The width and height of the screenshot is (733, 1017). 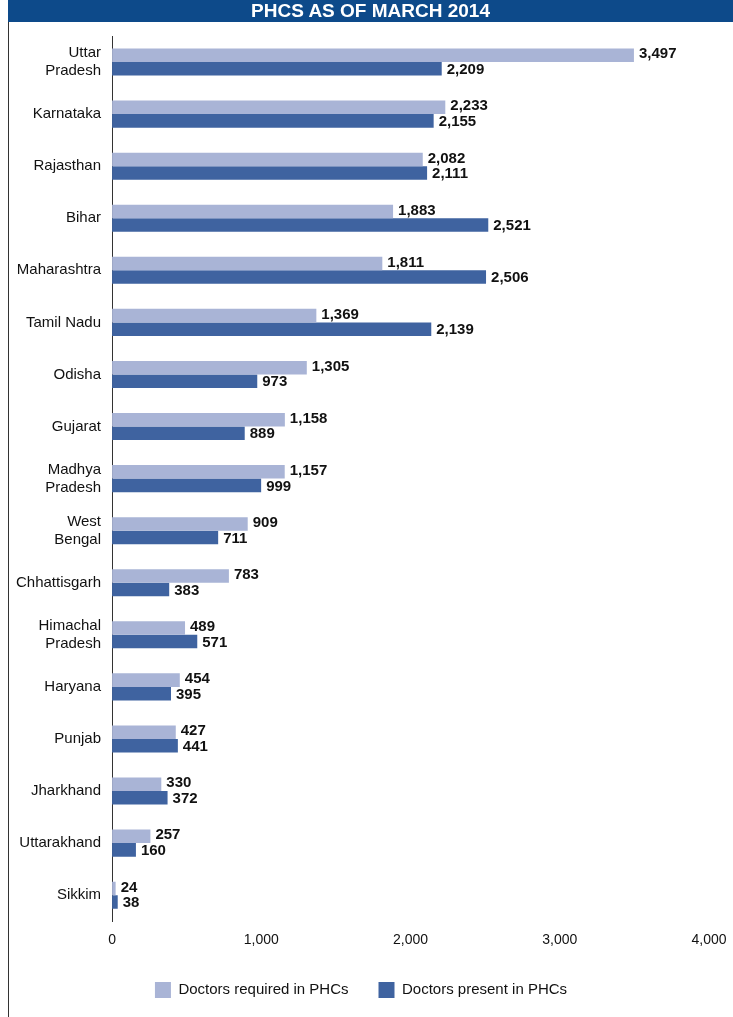 I want to click on data-label: 571, so click(x=215, y=641).